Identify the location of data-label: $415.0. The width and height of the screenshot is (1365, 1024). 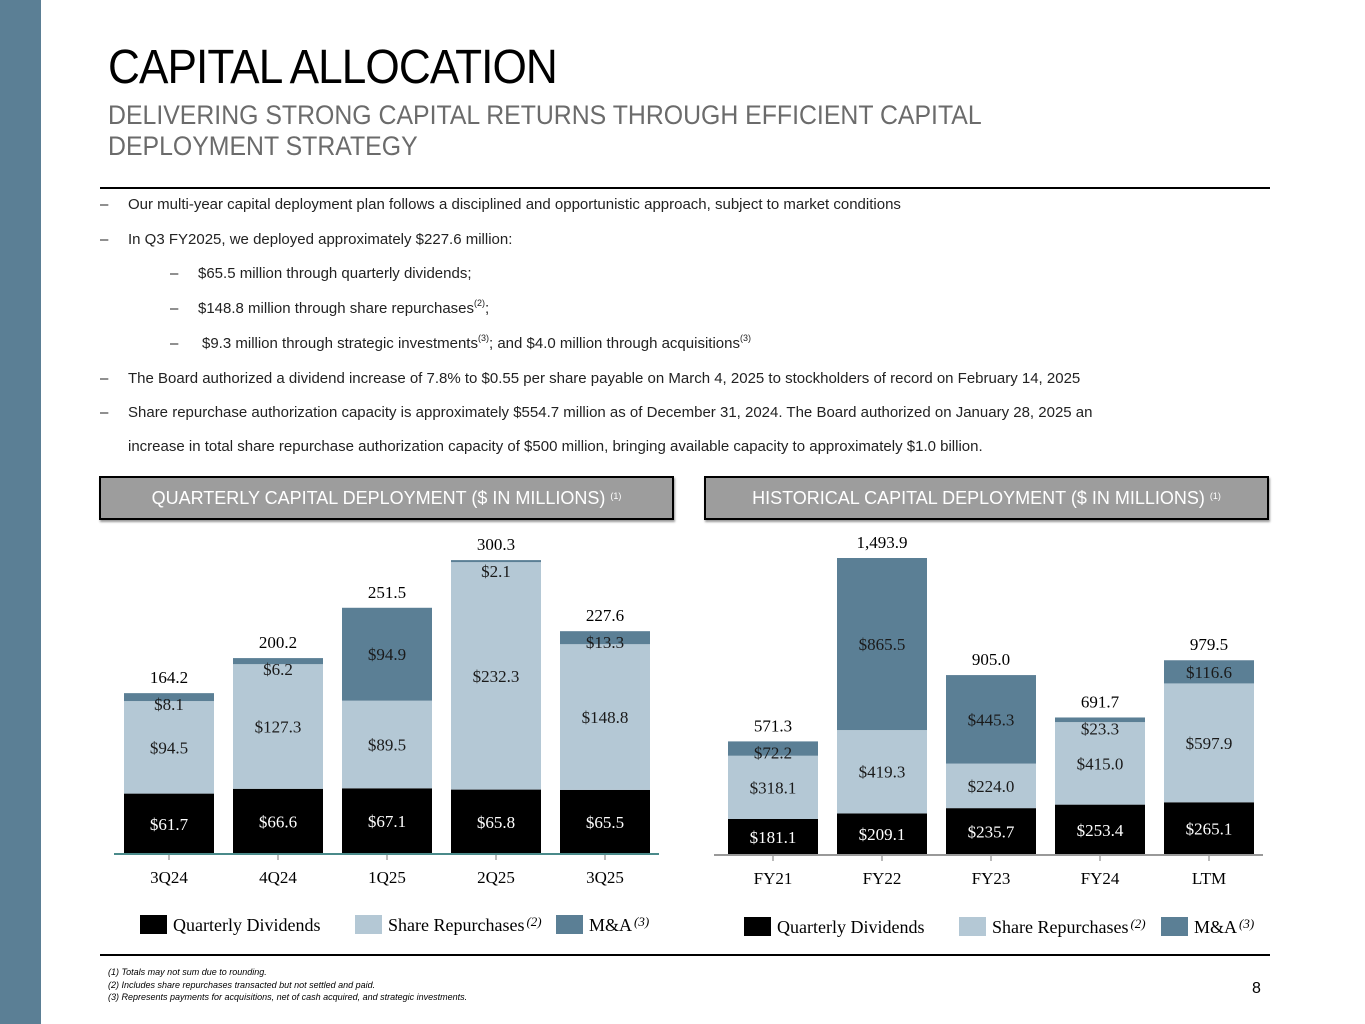
(1100, 763).